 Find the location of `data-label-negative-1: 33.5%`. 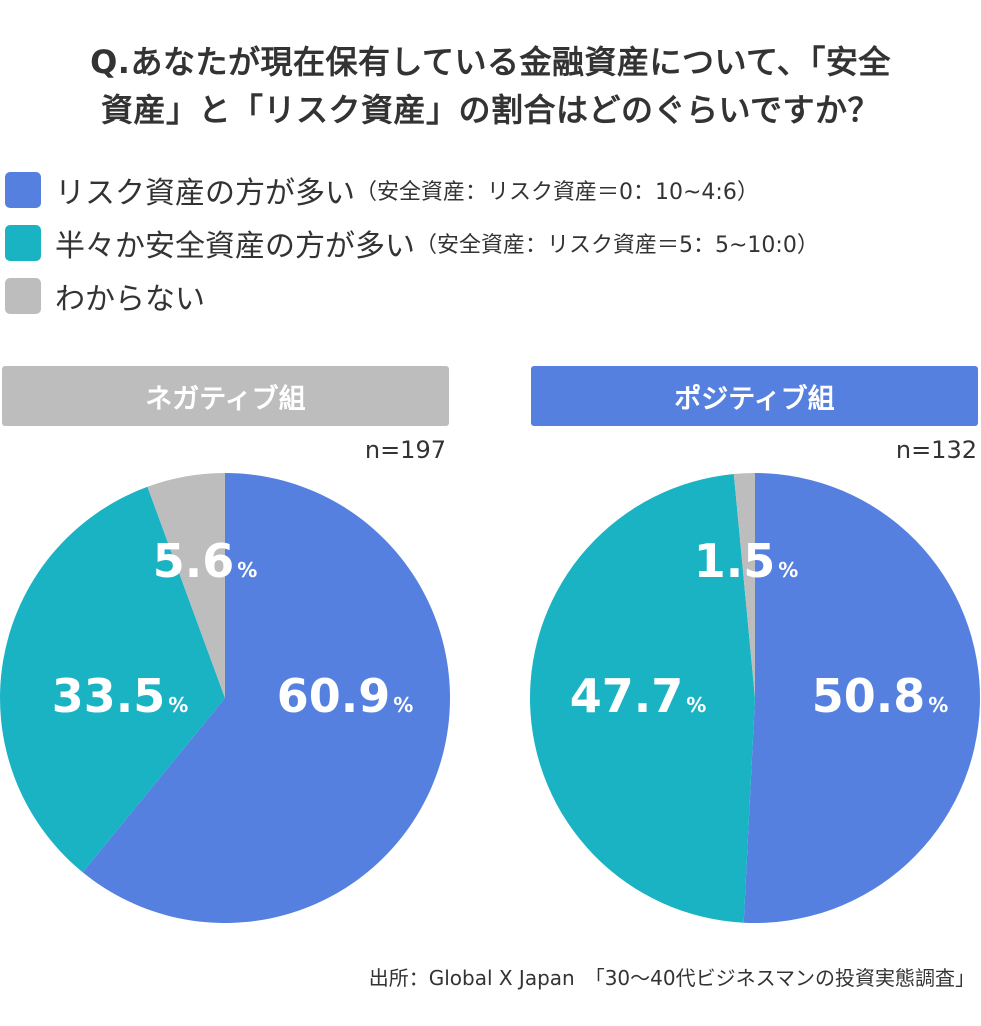

data-label-negative-1: 33.5% is located at coordinates (120, 696).